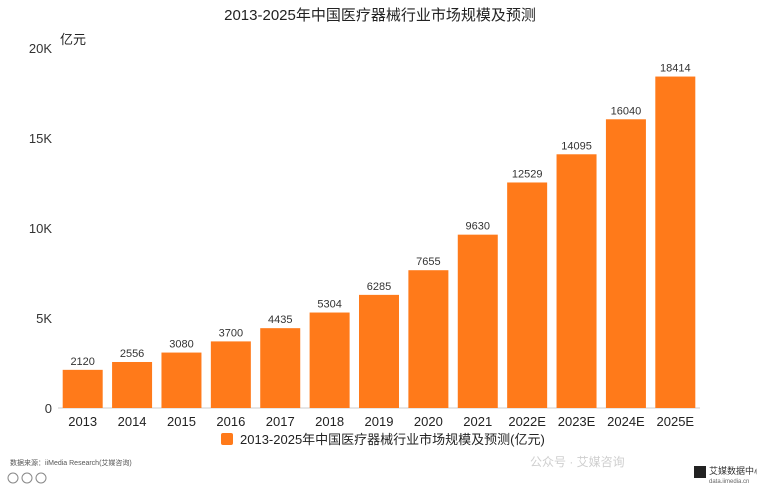  Describe the element at coordinates (329, 305) in the screenshot. I see `value-label: 5304` at that location.